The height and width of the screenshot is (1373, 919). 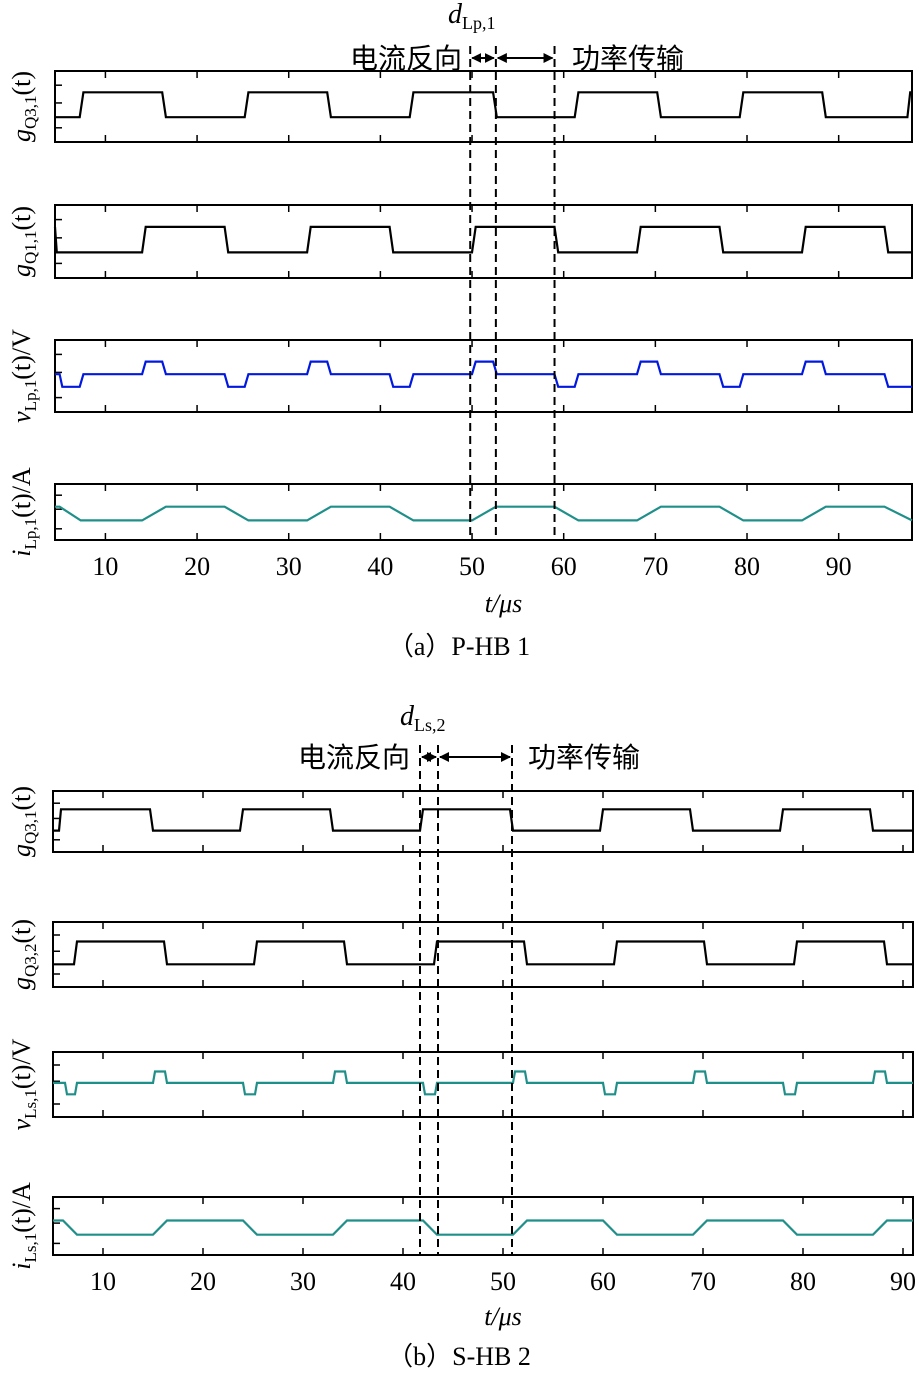 I want to click on y-axis-label: iLp,1(t)/A, so click(x=23, y=512).